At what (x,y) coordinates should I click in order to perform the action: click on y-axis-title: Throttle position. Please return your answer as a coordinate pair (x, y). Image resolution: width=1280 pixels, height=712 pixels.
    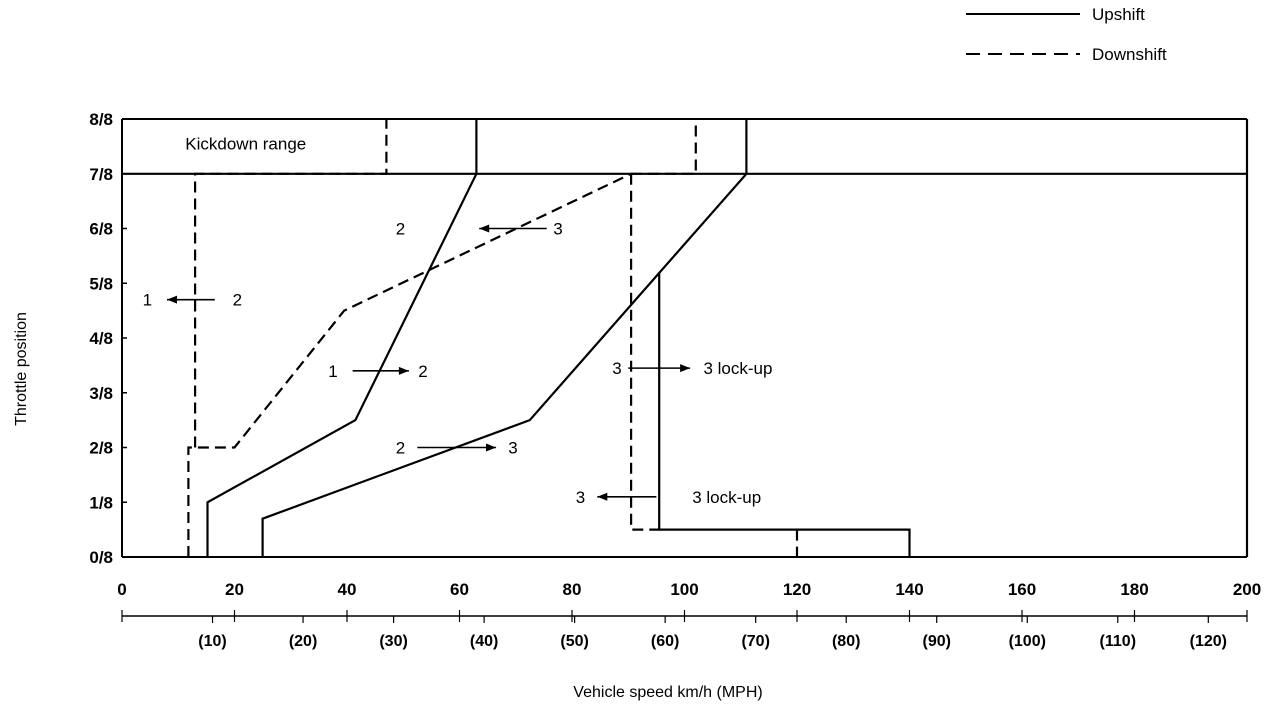
    Looking at the image, I should click on (21, 369).